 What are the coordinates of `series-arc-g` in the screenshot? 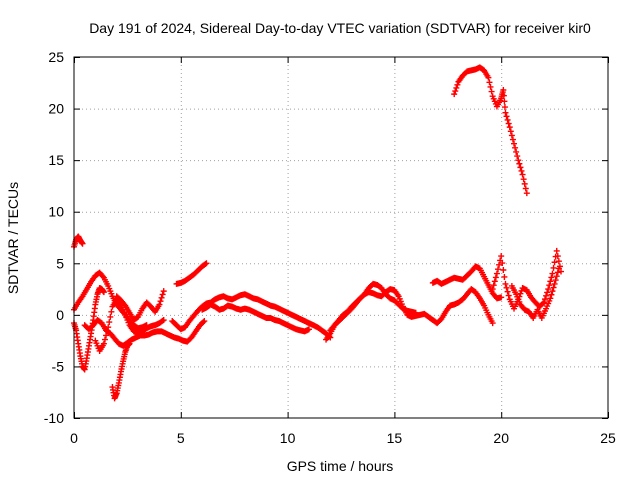 It's located at (191, 273).